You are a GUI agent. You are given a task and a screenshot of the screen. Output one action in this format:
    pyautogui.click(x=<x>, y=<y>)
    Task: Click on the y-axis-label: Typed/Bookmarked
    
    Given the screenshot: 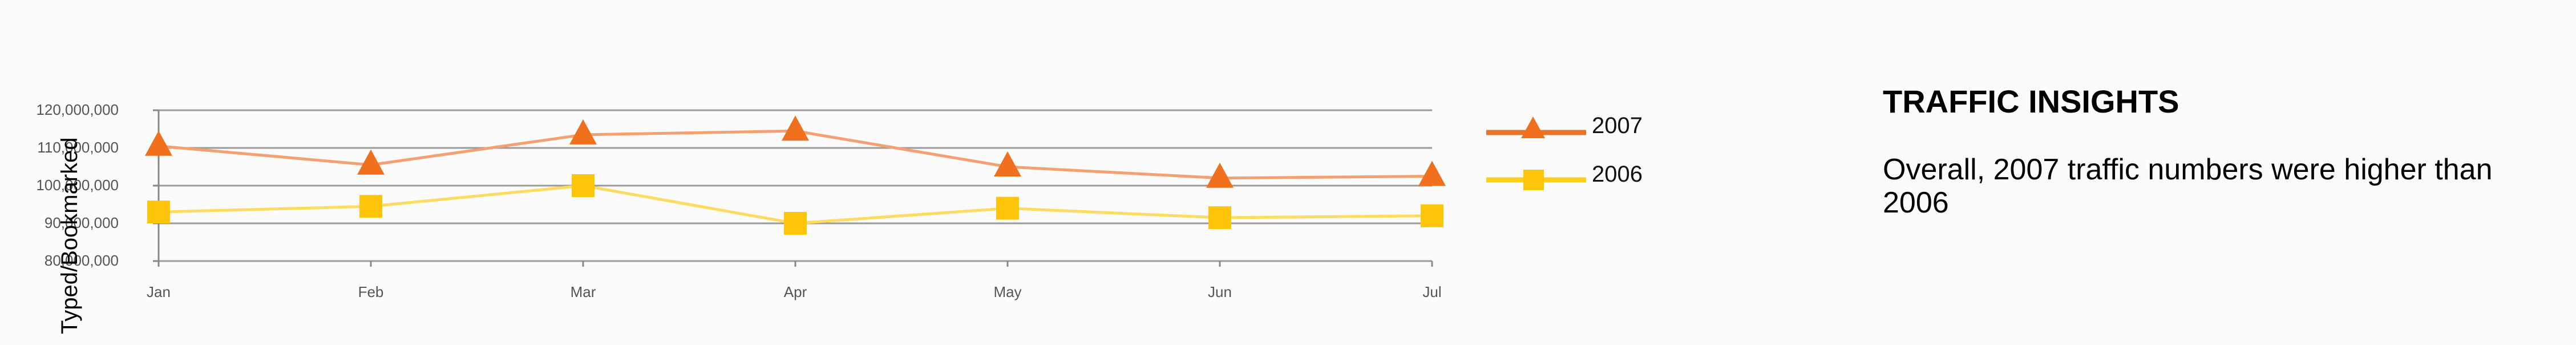 What is the action you would take?
    pyautogui.click(x=69, y=235)
    